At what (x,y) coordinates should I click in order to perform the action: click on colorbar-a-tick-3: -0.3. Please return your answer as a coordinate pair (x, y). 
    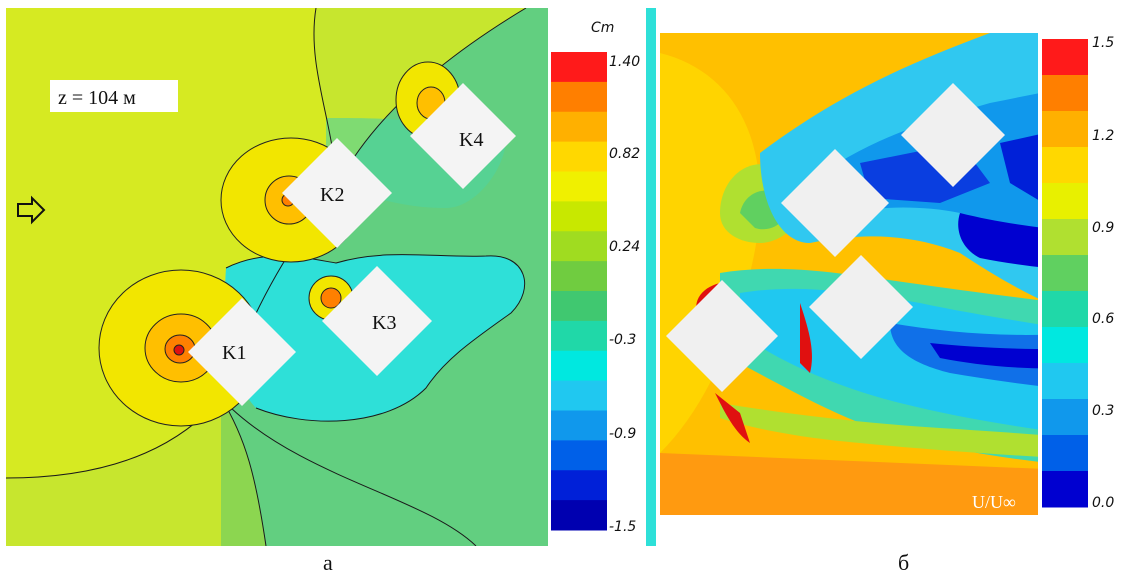
    Looking at the image, I should click on (622, 340).